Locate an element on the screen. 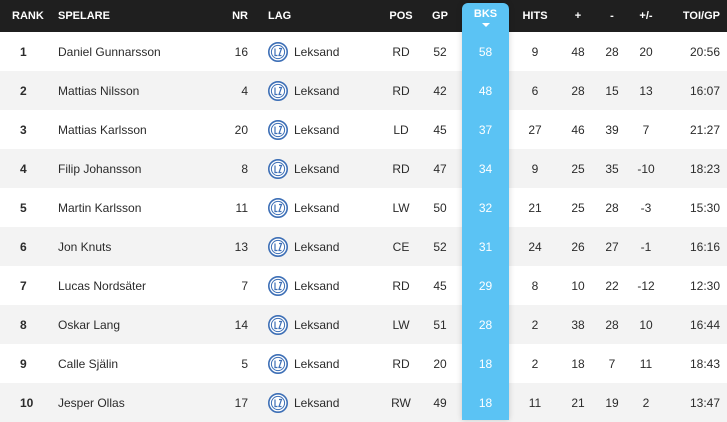 This screenshot has width=727, height=422. rank-cell: 6 is located at coordinates (23, 246).